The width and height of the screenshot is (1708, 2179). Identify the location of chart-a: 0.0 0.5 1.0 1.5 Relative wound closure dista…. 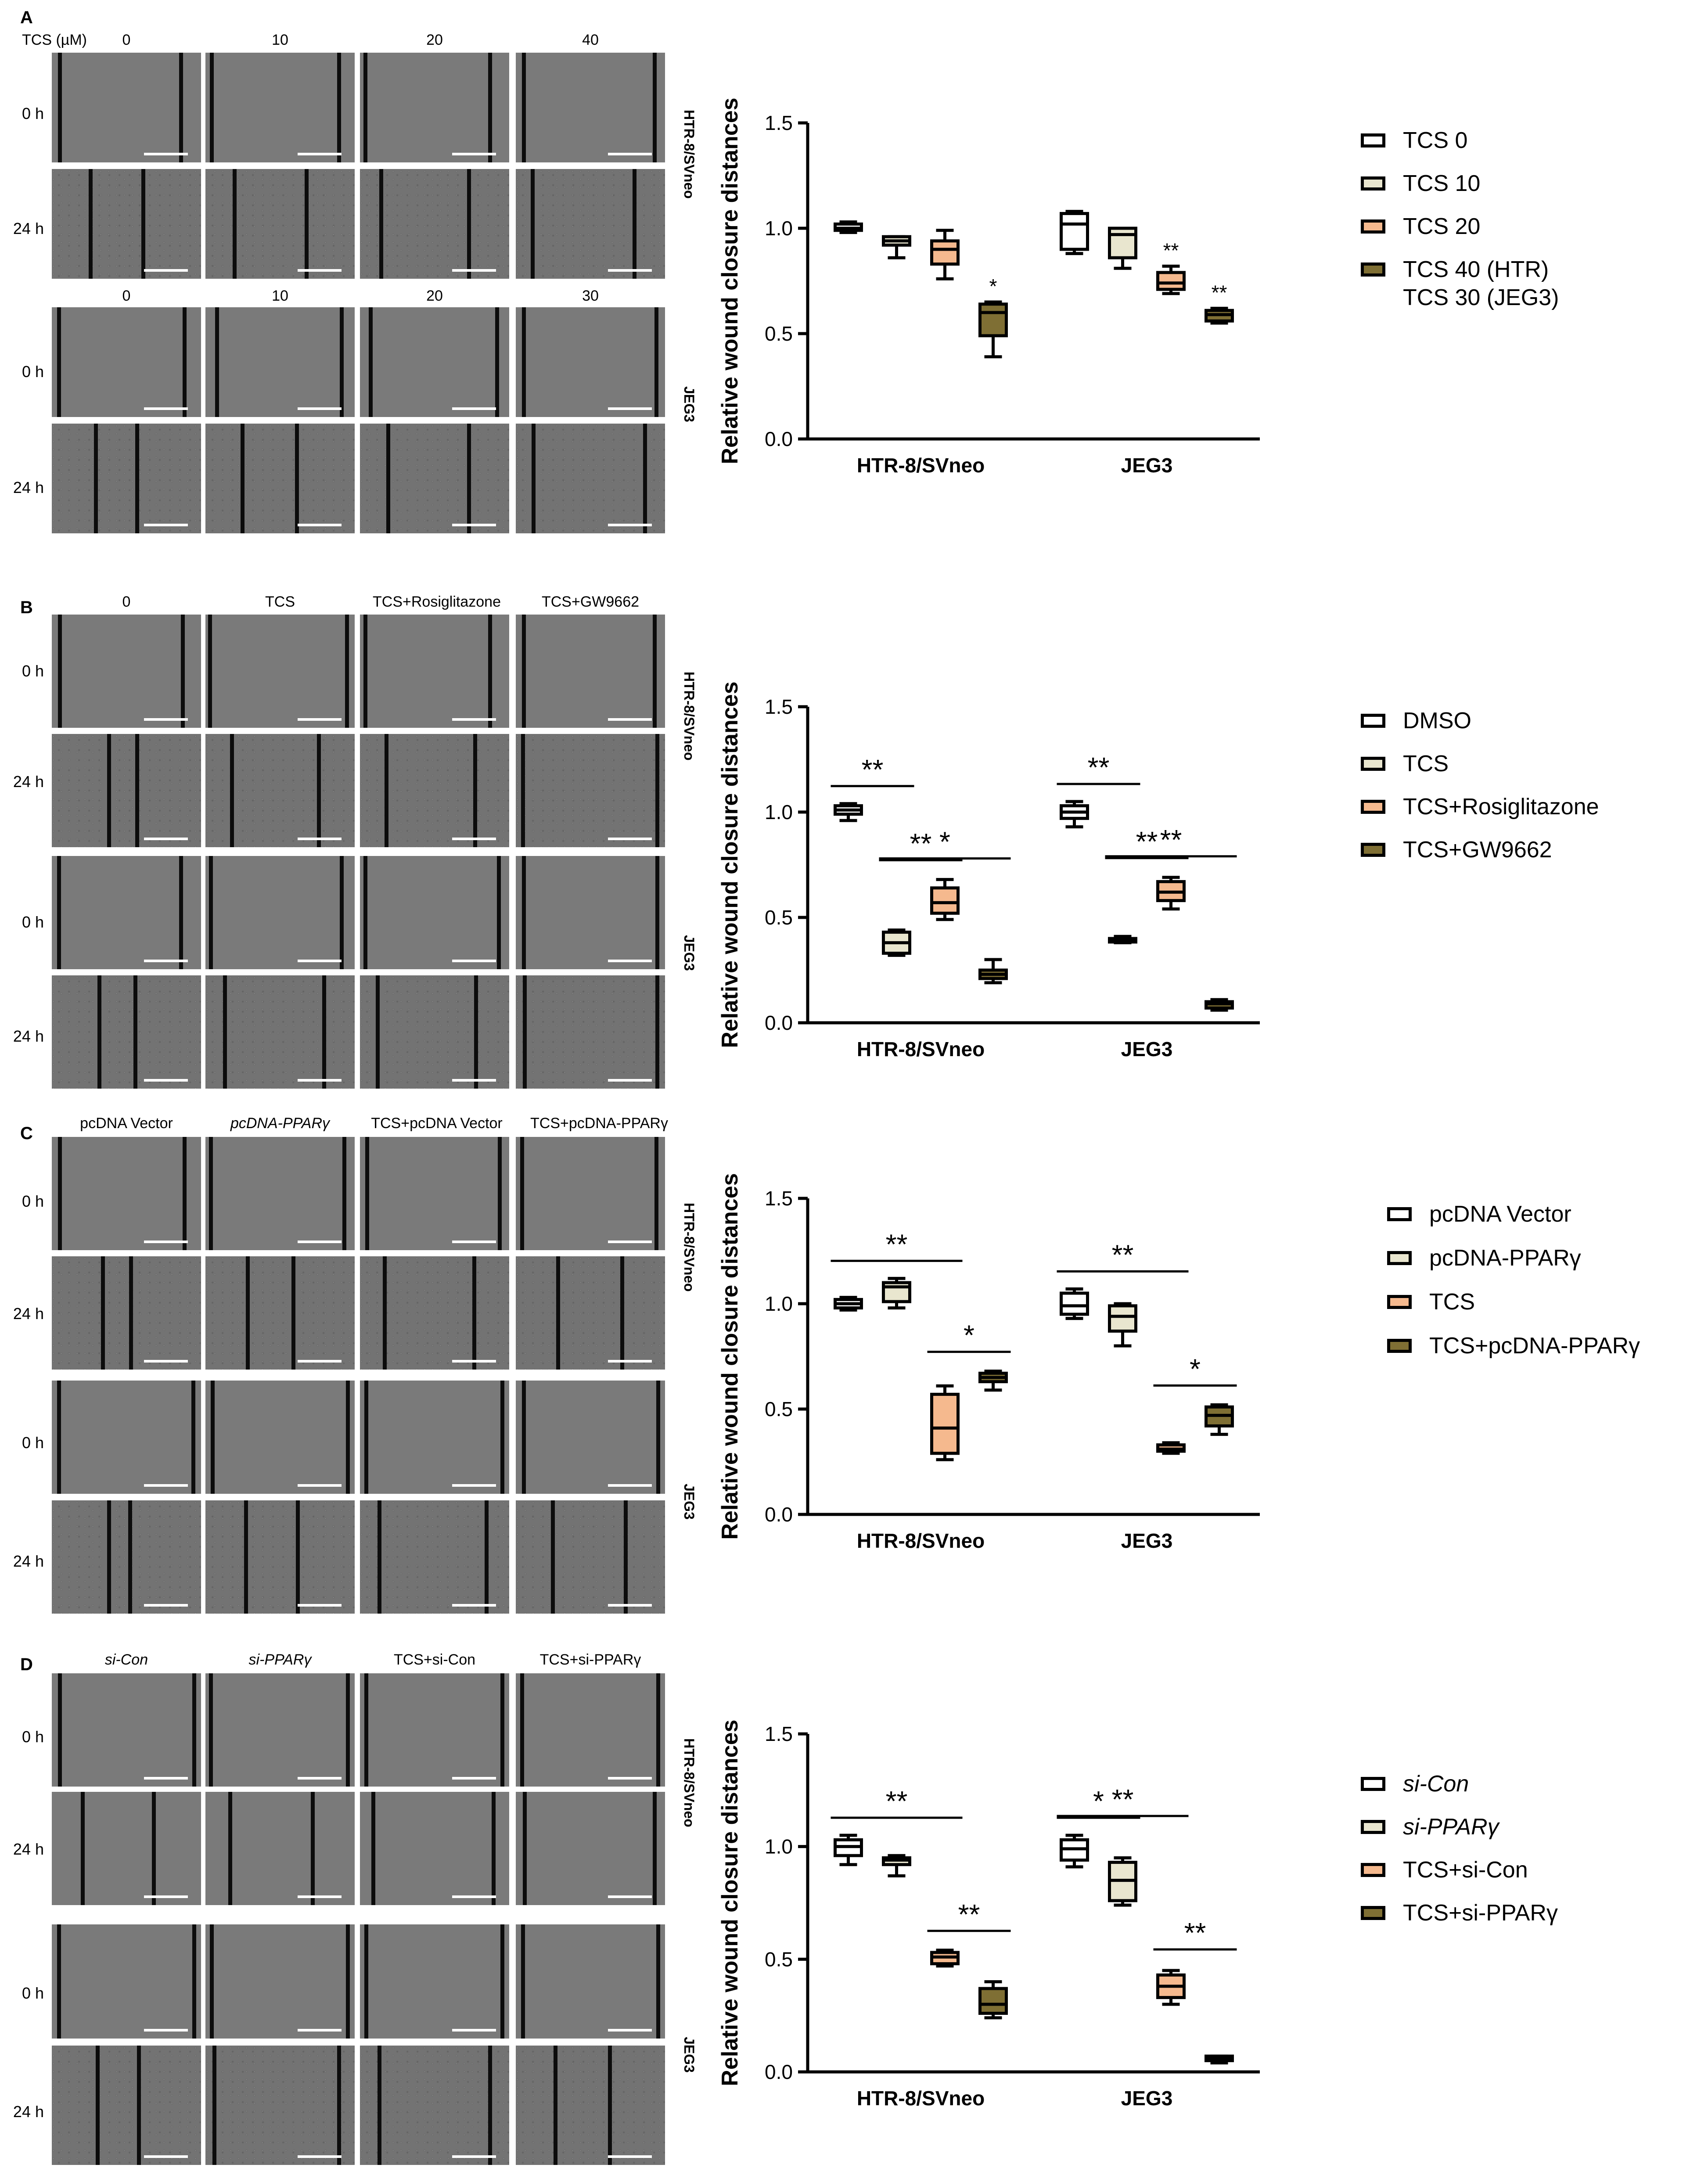
(995, 307).